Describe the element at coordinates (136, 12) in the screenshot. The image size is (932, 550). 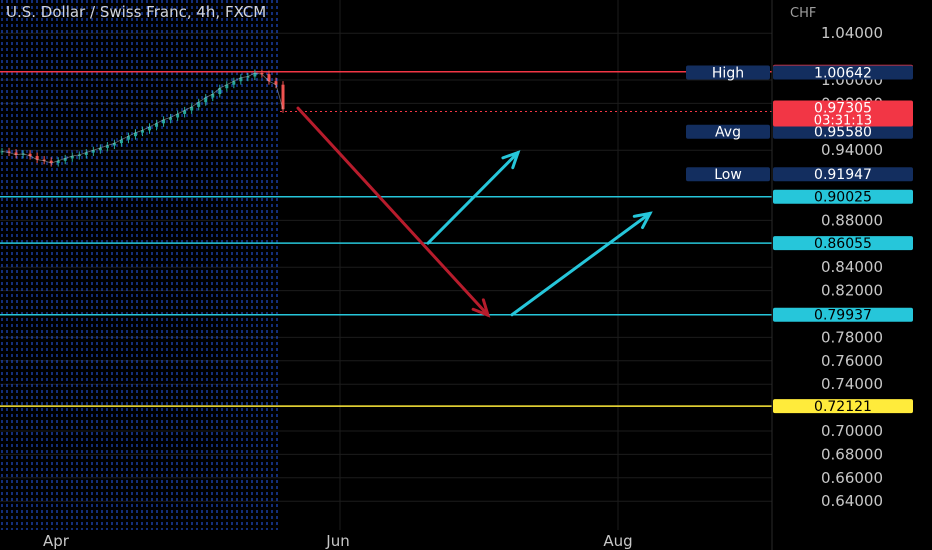
I see `chart-title: U.S. Dollar / Swiss Franc, 4h, FXCM` at that location.